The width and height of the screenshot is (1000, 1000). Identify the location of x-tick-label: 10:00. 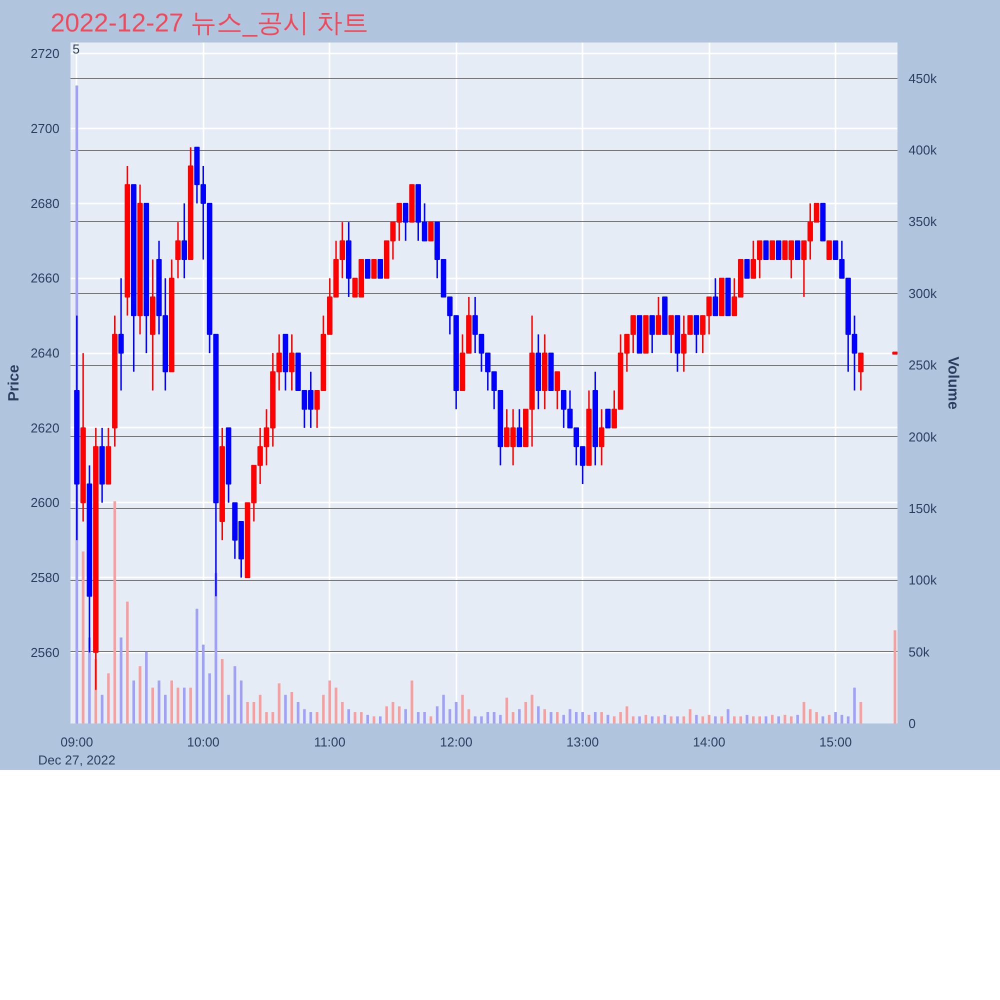
(203, 742).